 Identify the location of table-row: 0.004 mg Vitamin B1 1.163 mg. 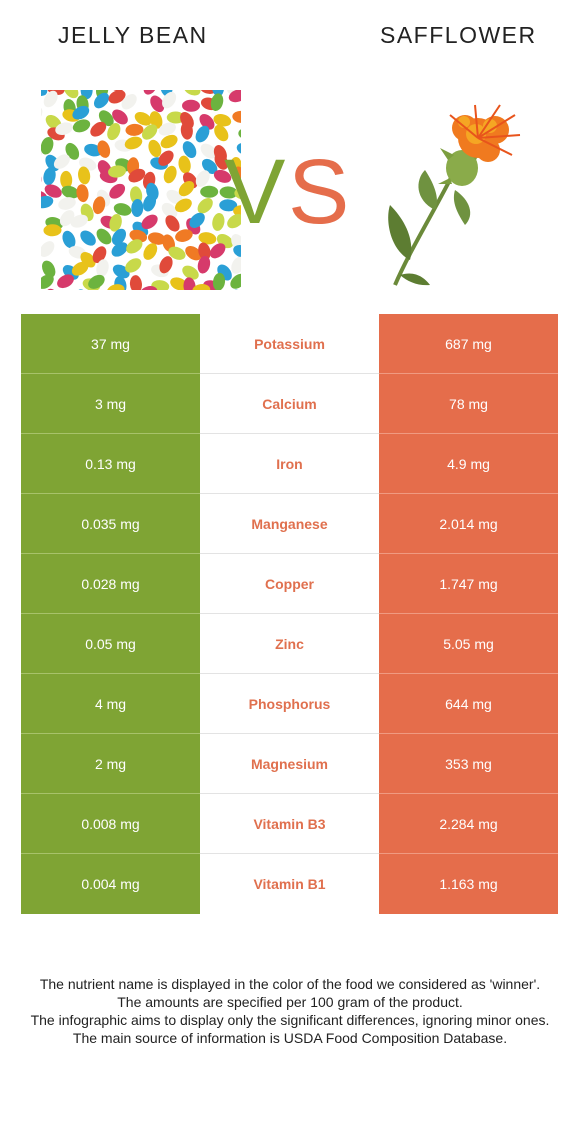
(289, 884).